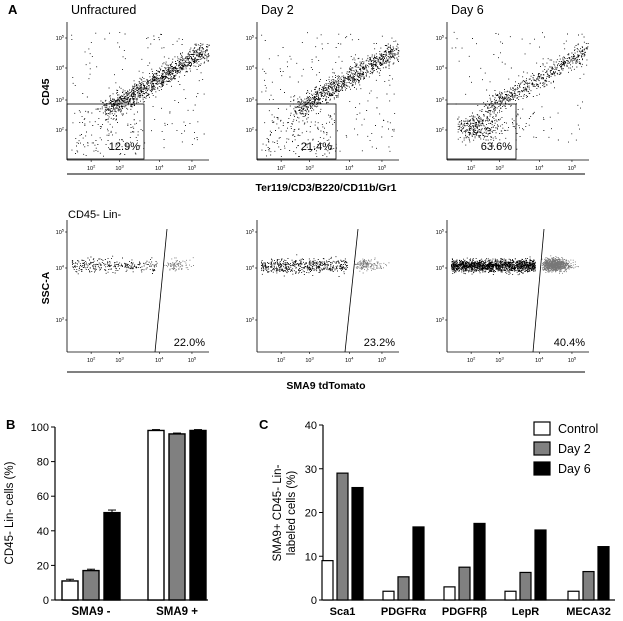 This screenshot has width=623, height=621. What do you see at coordinates (467, 10) in the screenshot?
I see `plot-title: Day 6` at bounding box center [467, 10].